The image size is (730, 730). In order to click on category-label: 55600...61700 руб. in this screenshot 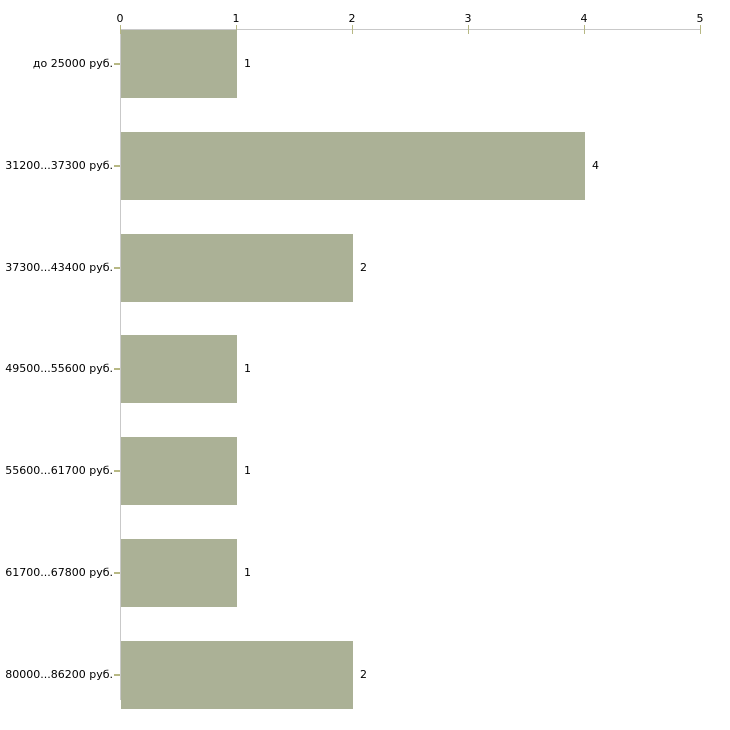, I will do `click(59, 470)`.